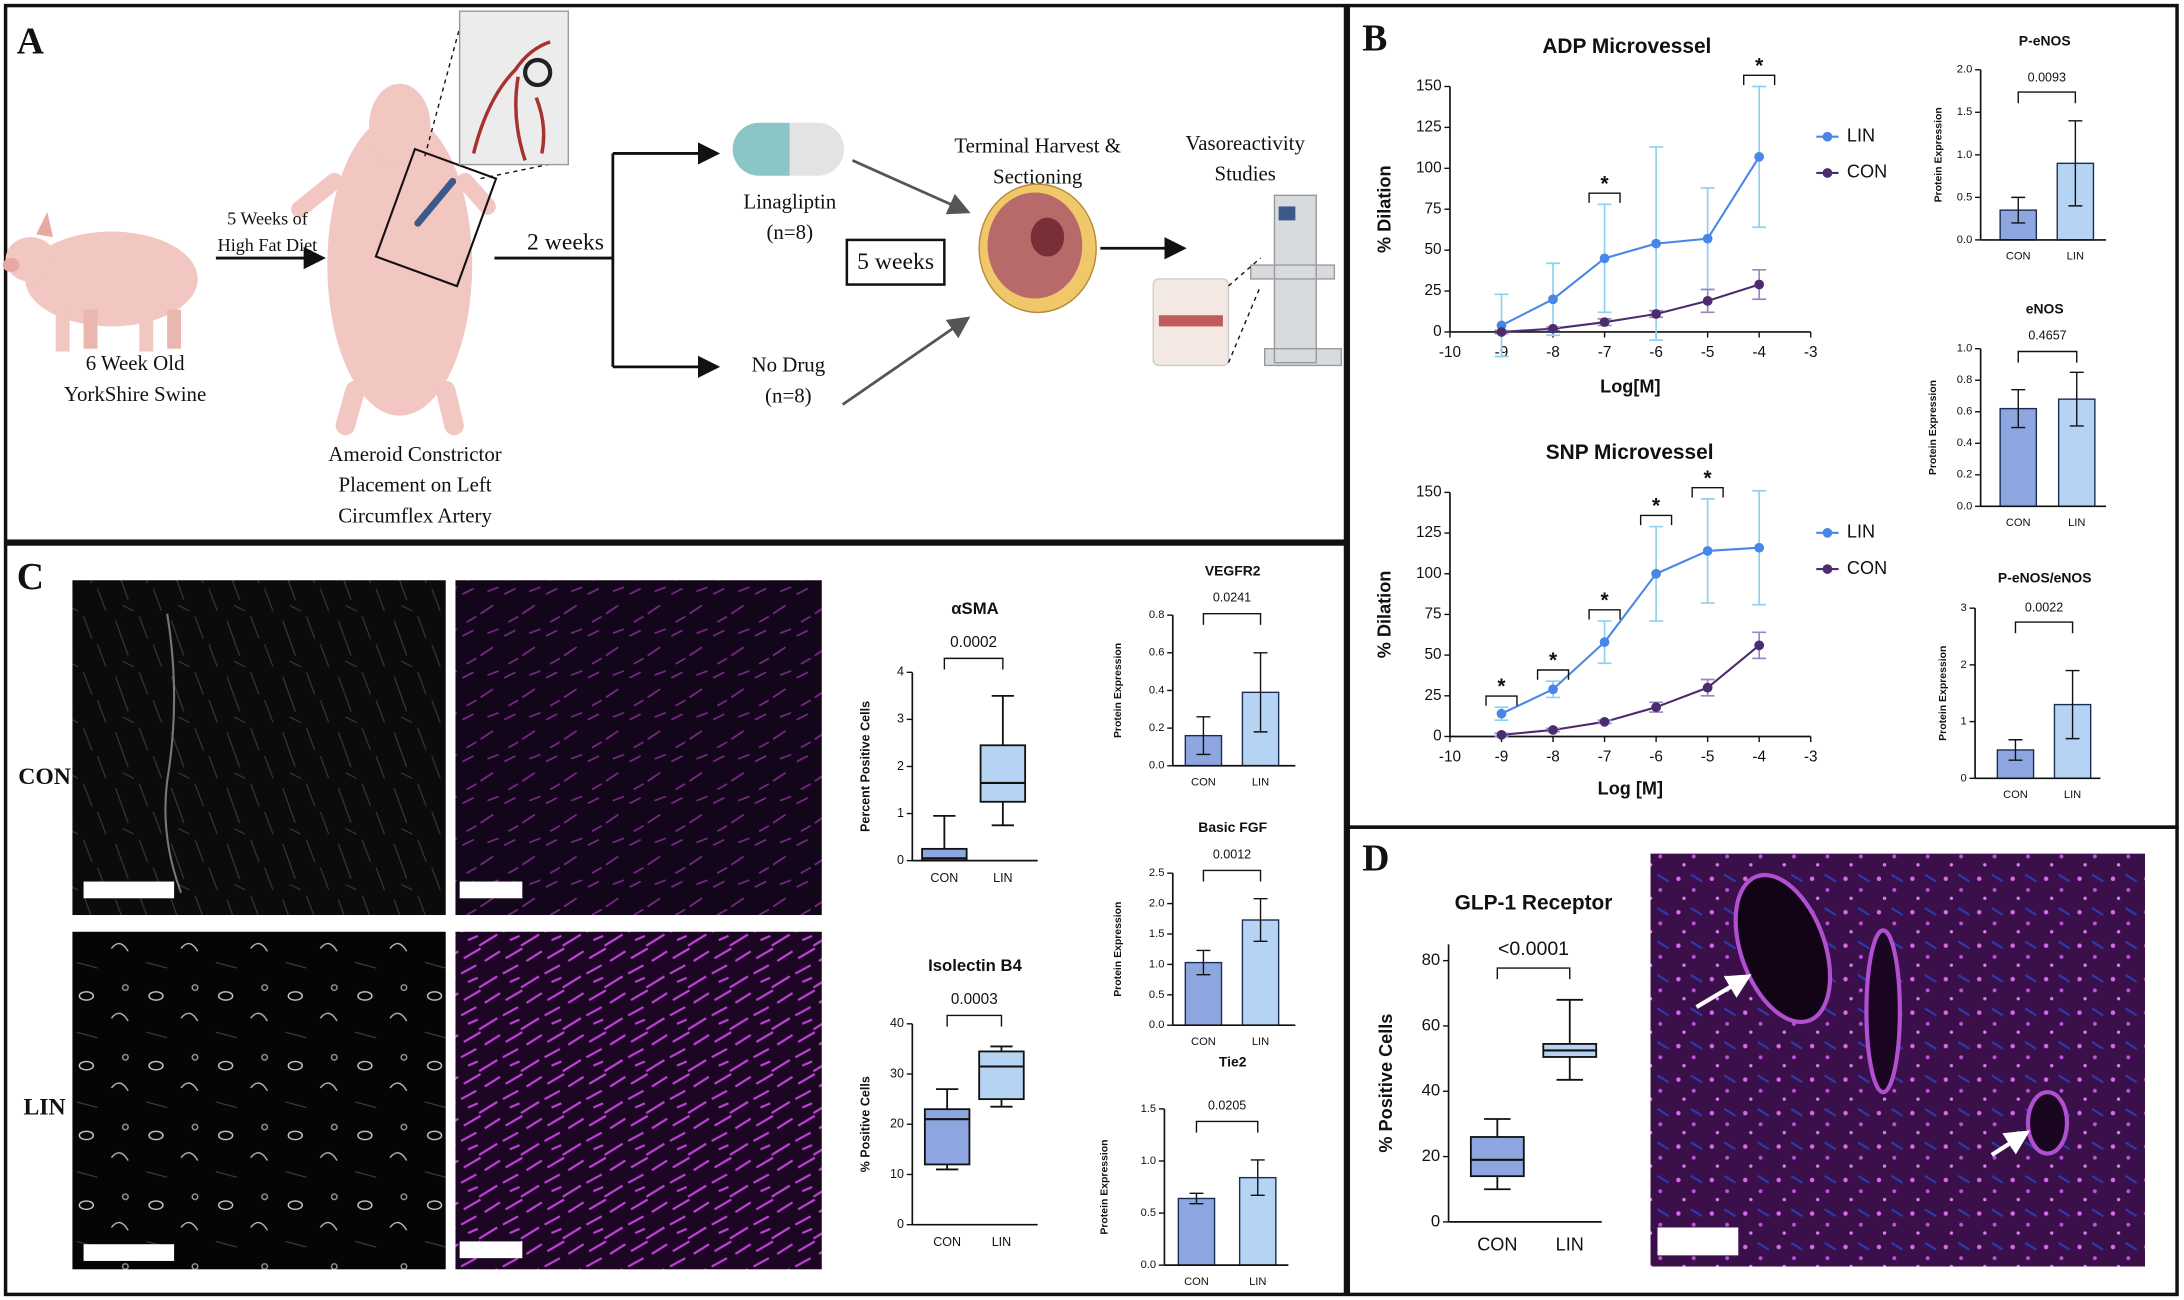 Image resolution: width=2184 pixels, height=1300 pixels. I want to click on x-tick-label: -6, so click(1656, 756).